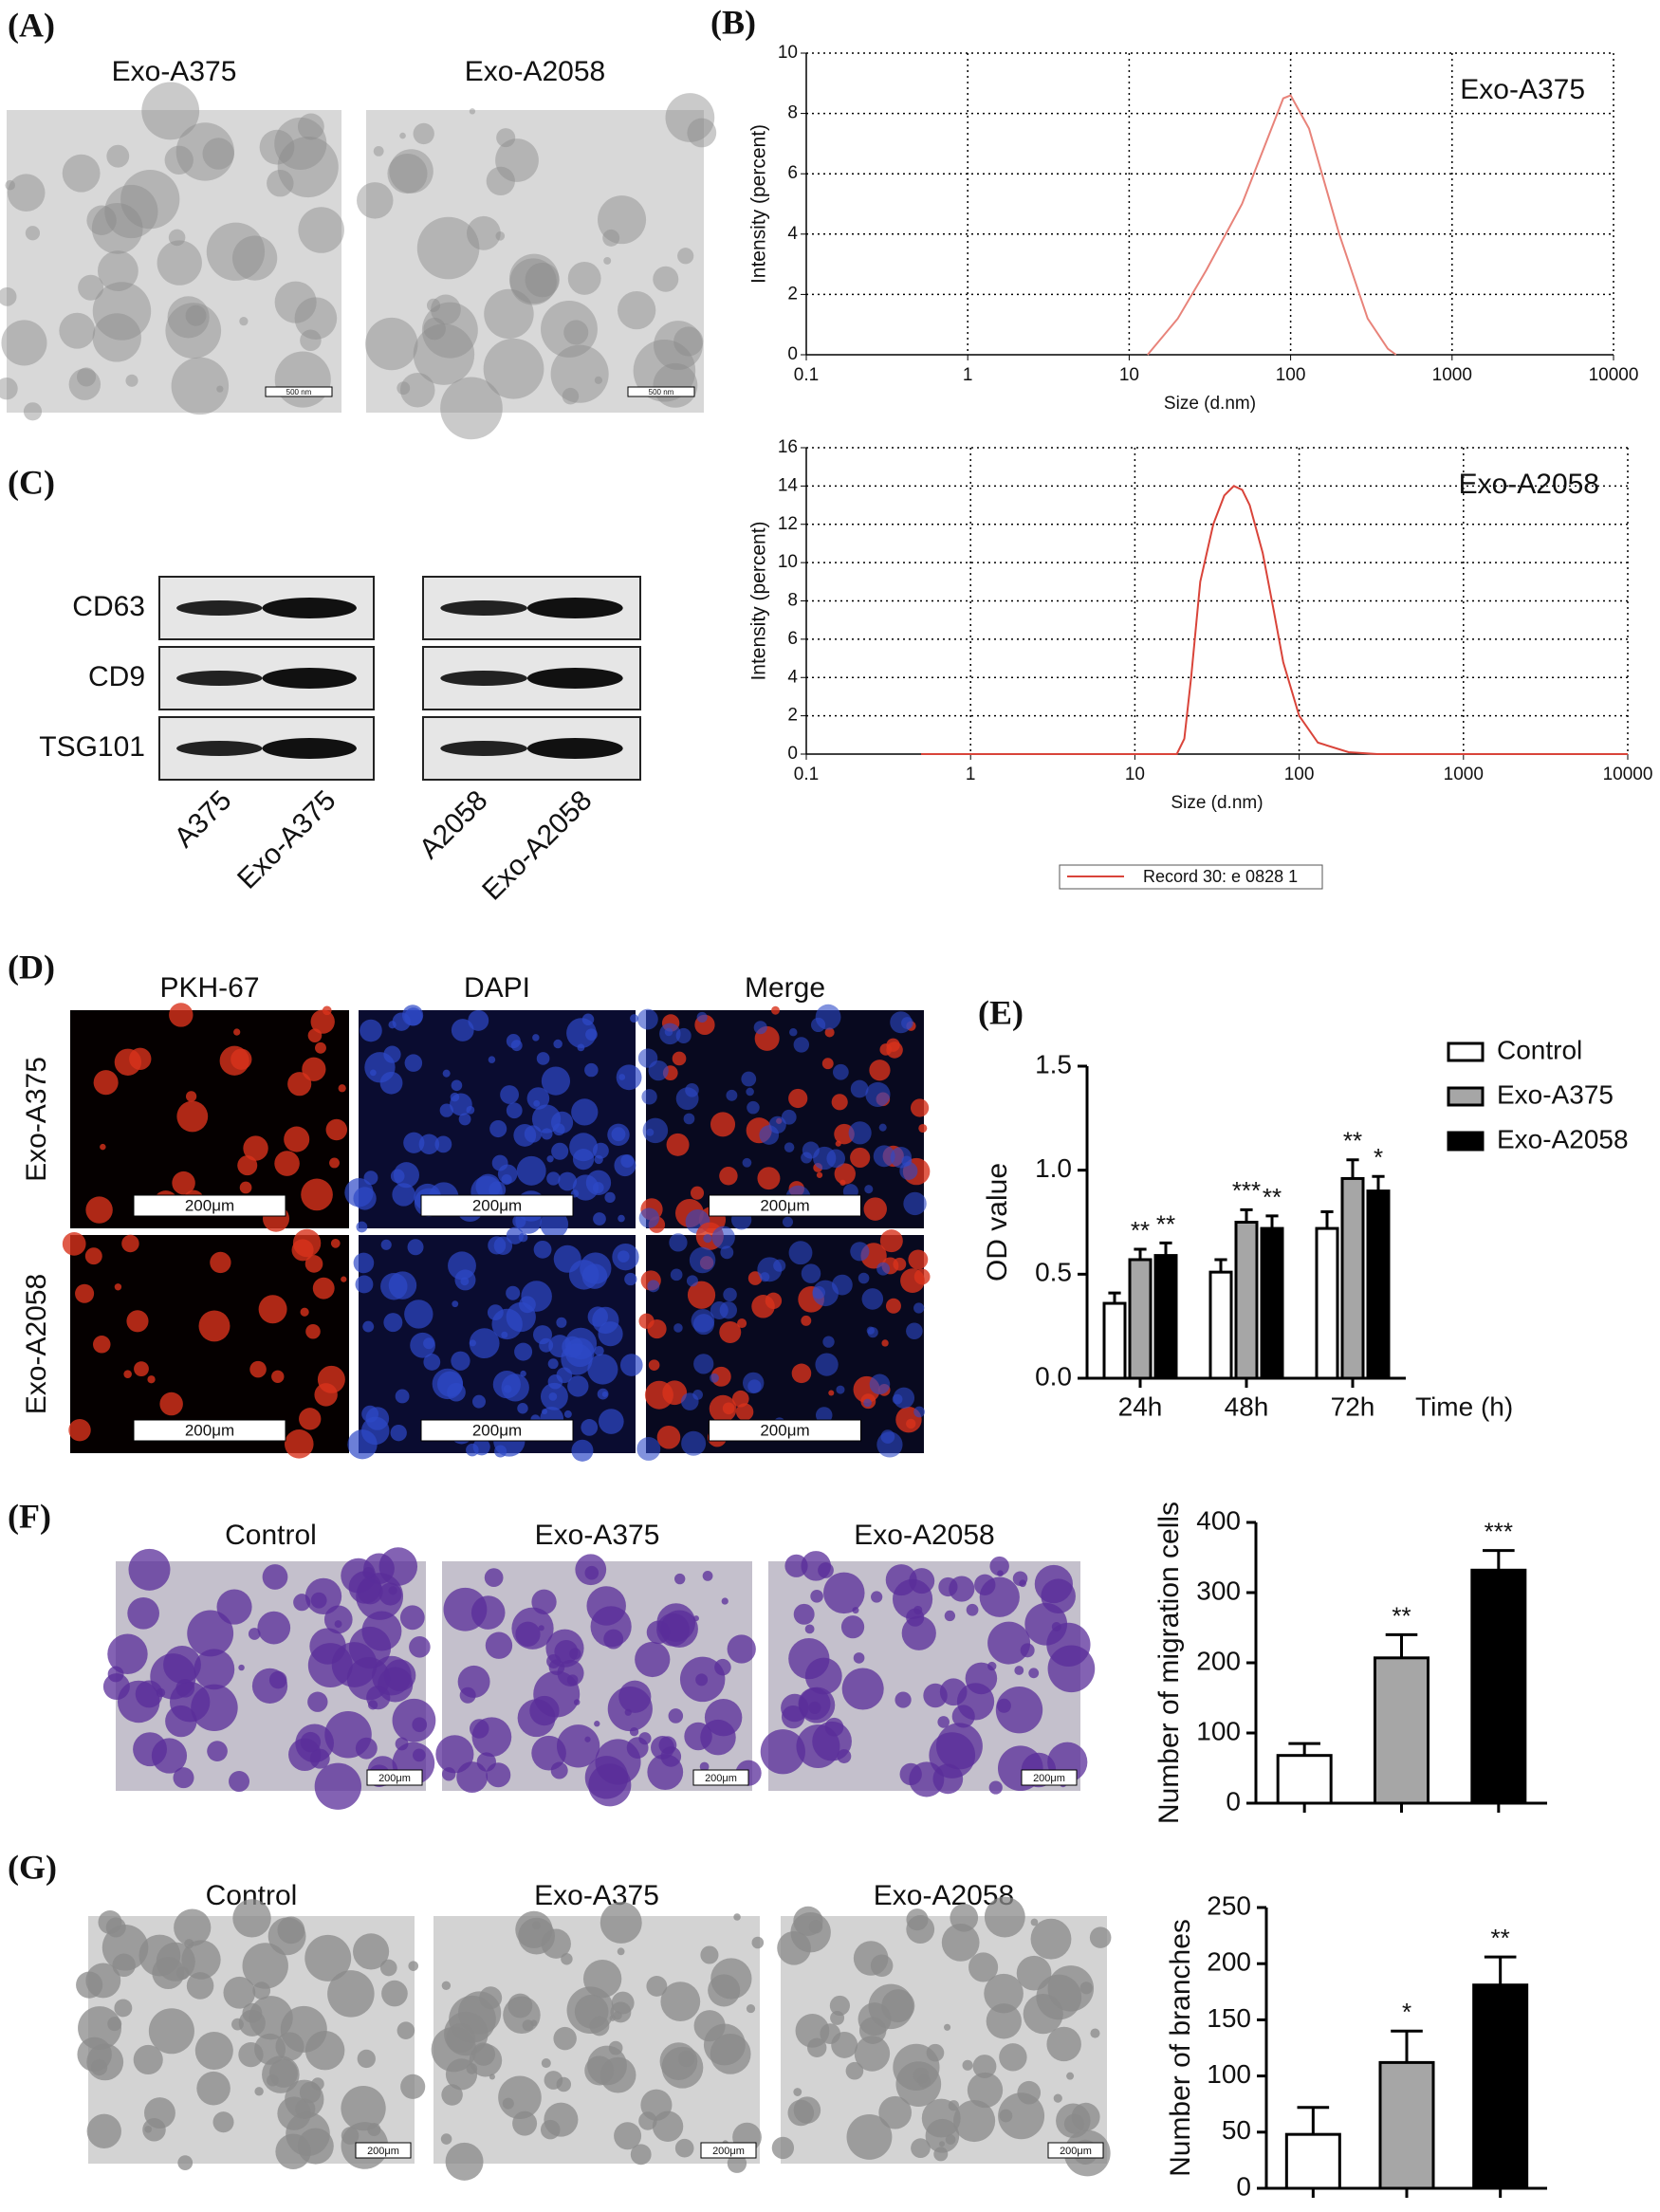 This screenshot has width=1660, height=2212. Describe the element at coordinates (792, 294) in the screenshot. I see `y-tick-label: 2` at that location.